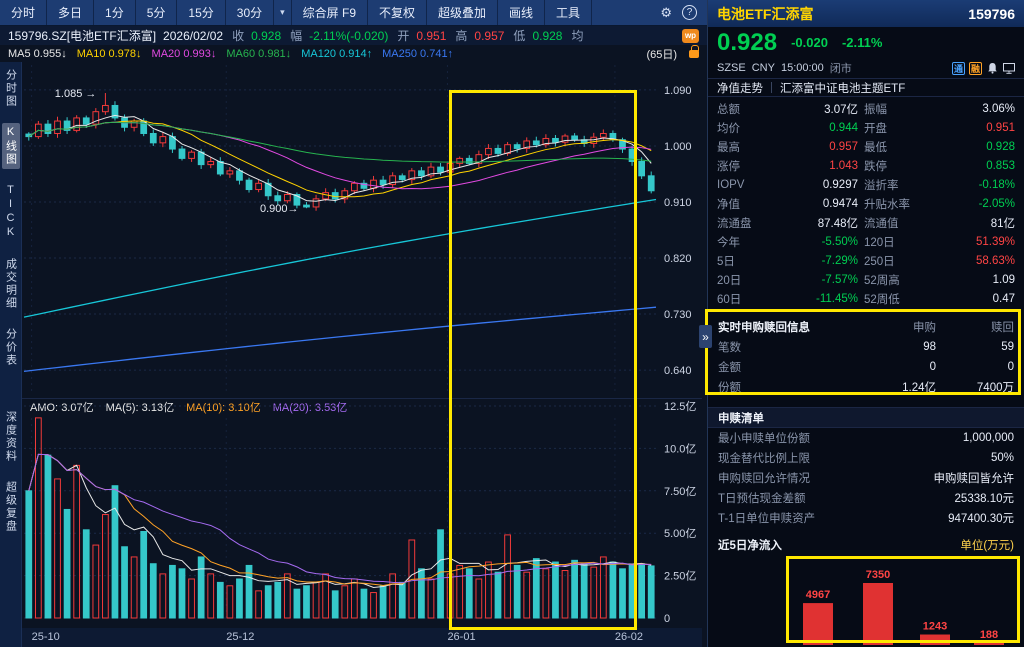 The image size is (1024, 647). Describe the element at coordinates (1003, 279) in the screenshot. I see `stat-value: 1.09` at that location.